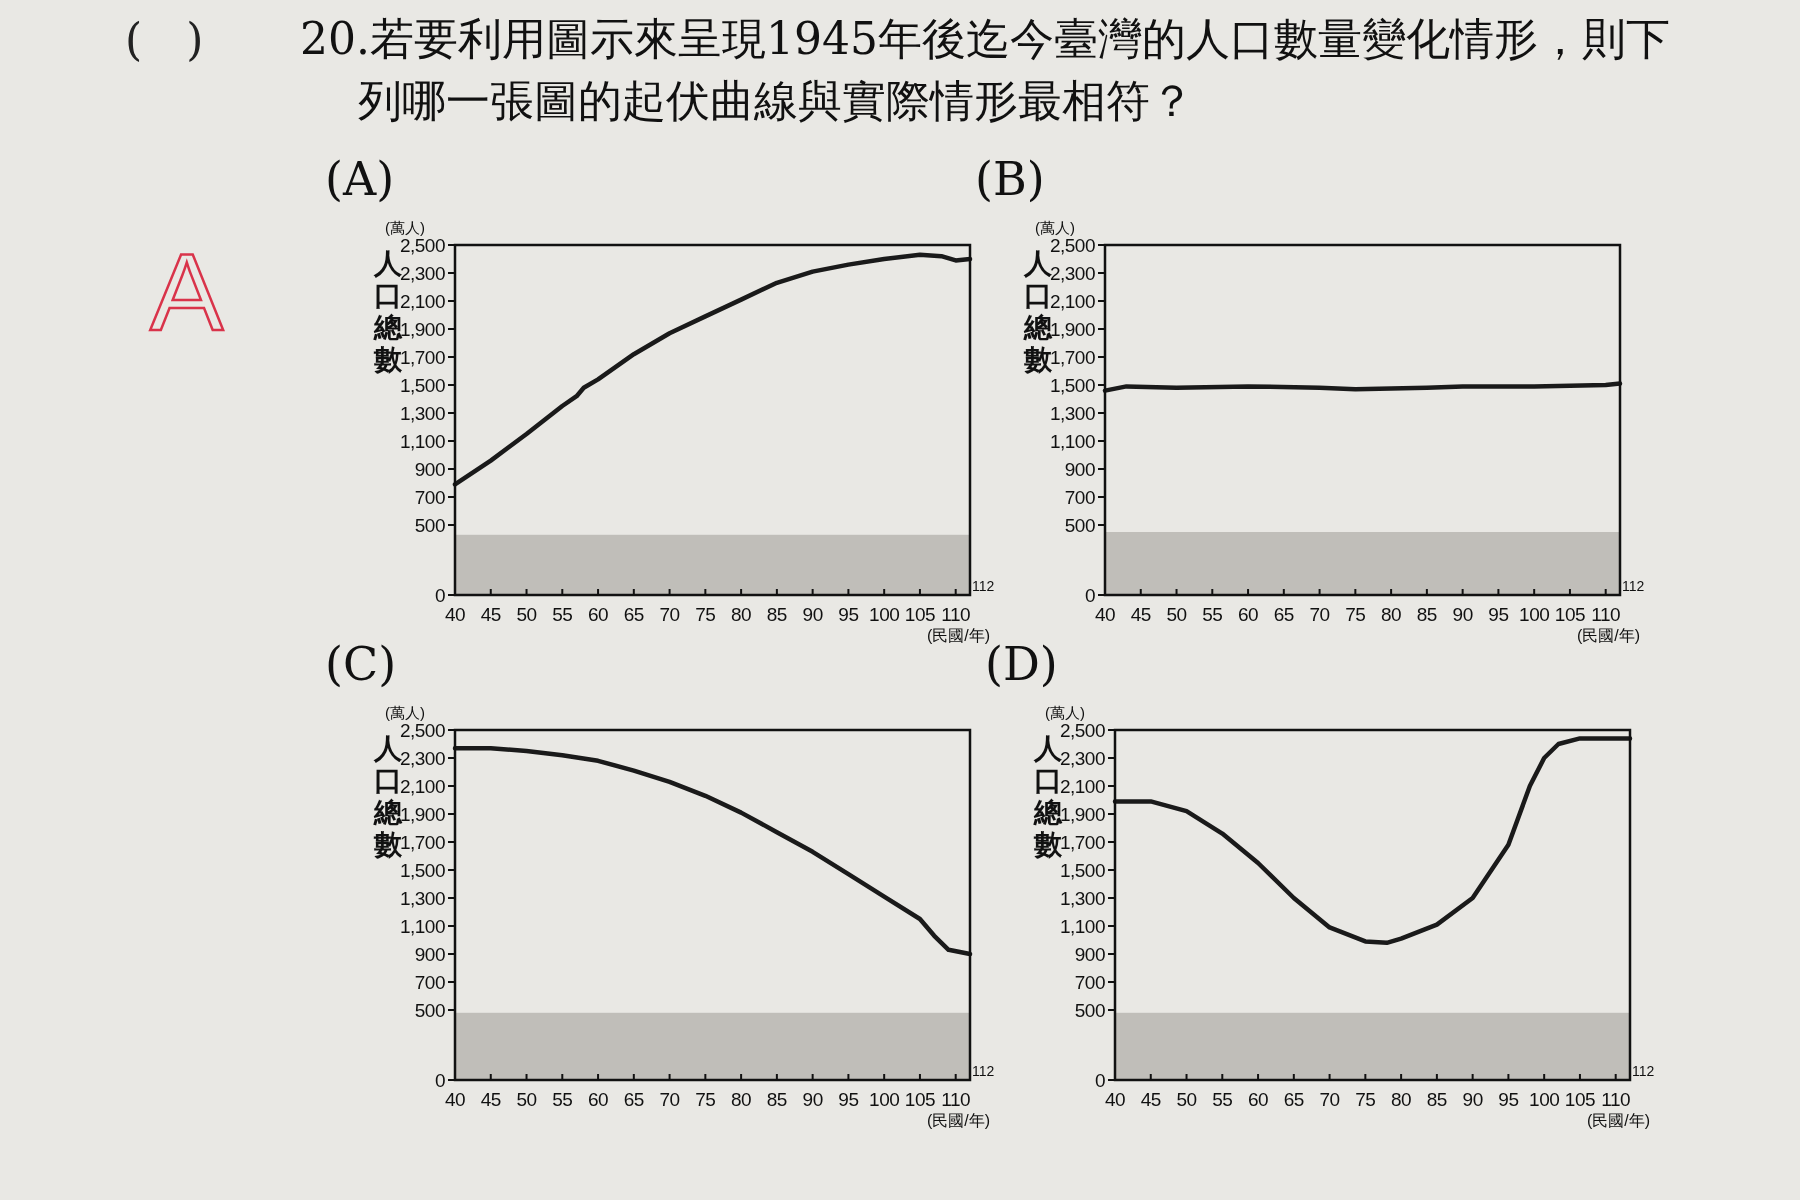 This screenshot has height=1200, width=1800. I want to click on text: A, so click(187, 291).